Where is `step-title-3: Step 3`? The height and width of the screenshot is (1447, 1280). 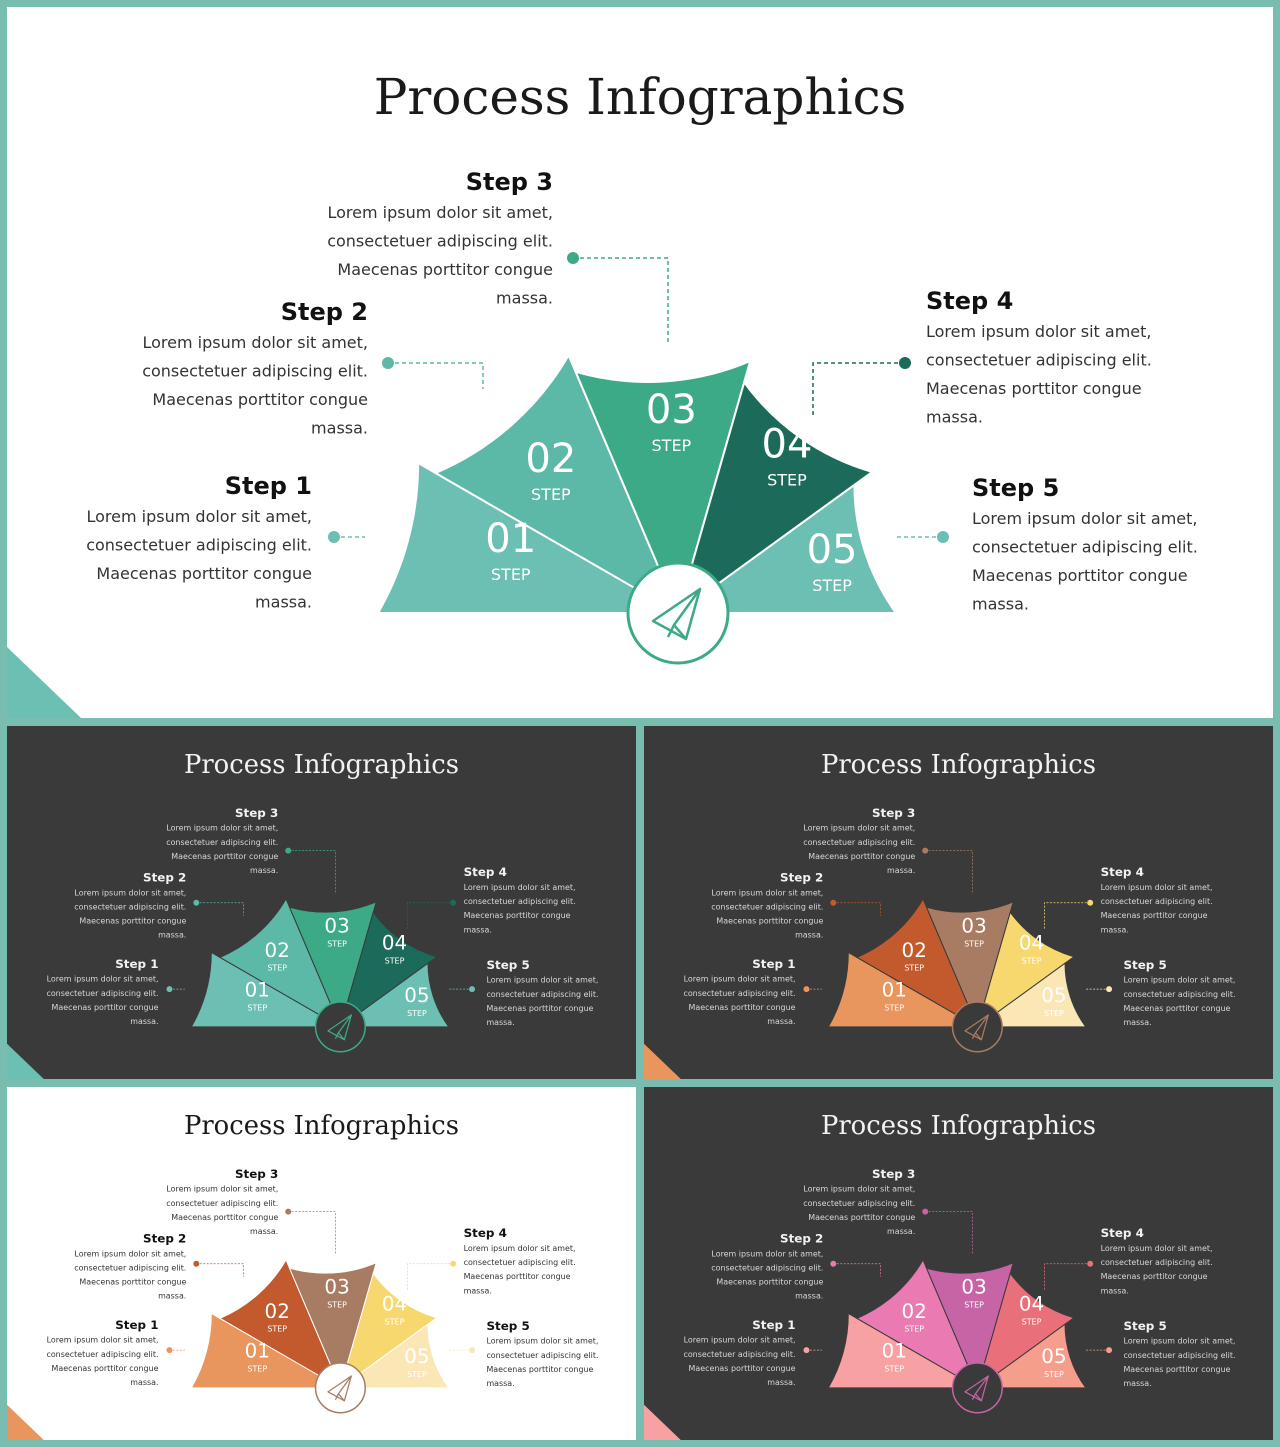
step-title-3: Step 3 is located at coordinates (256, 1174).